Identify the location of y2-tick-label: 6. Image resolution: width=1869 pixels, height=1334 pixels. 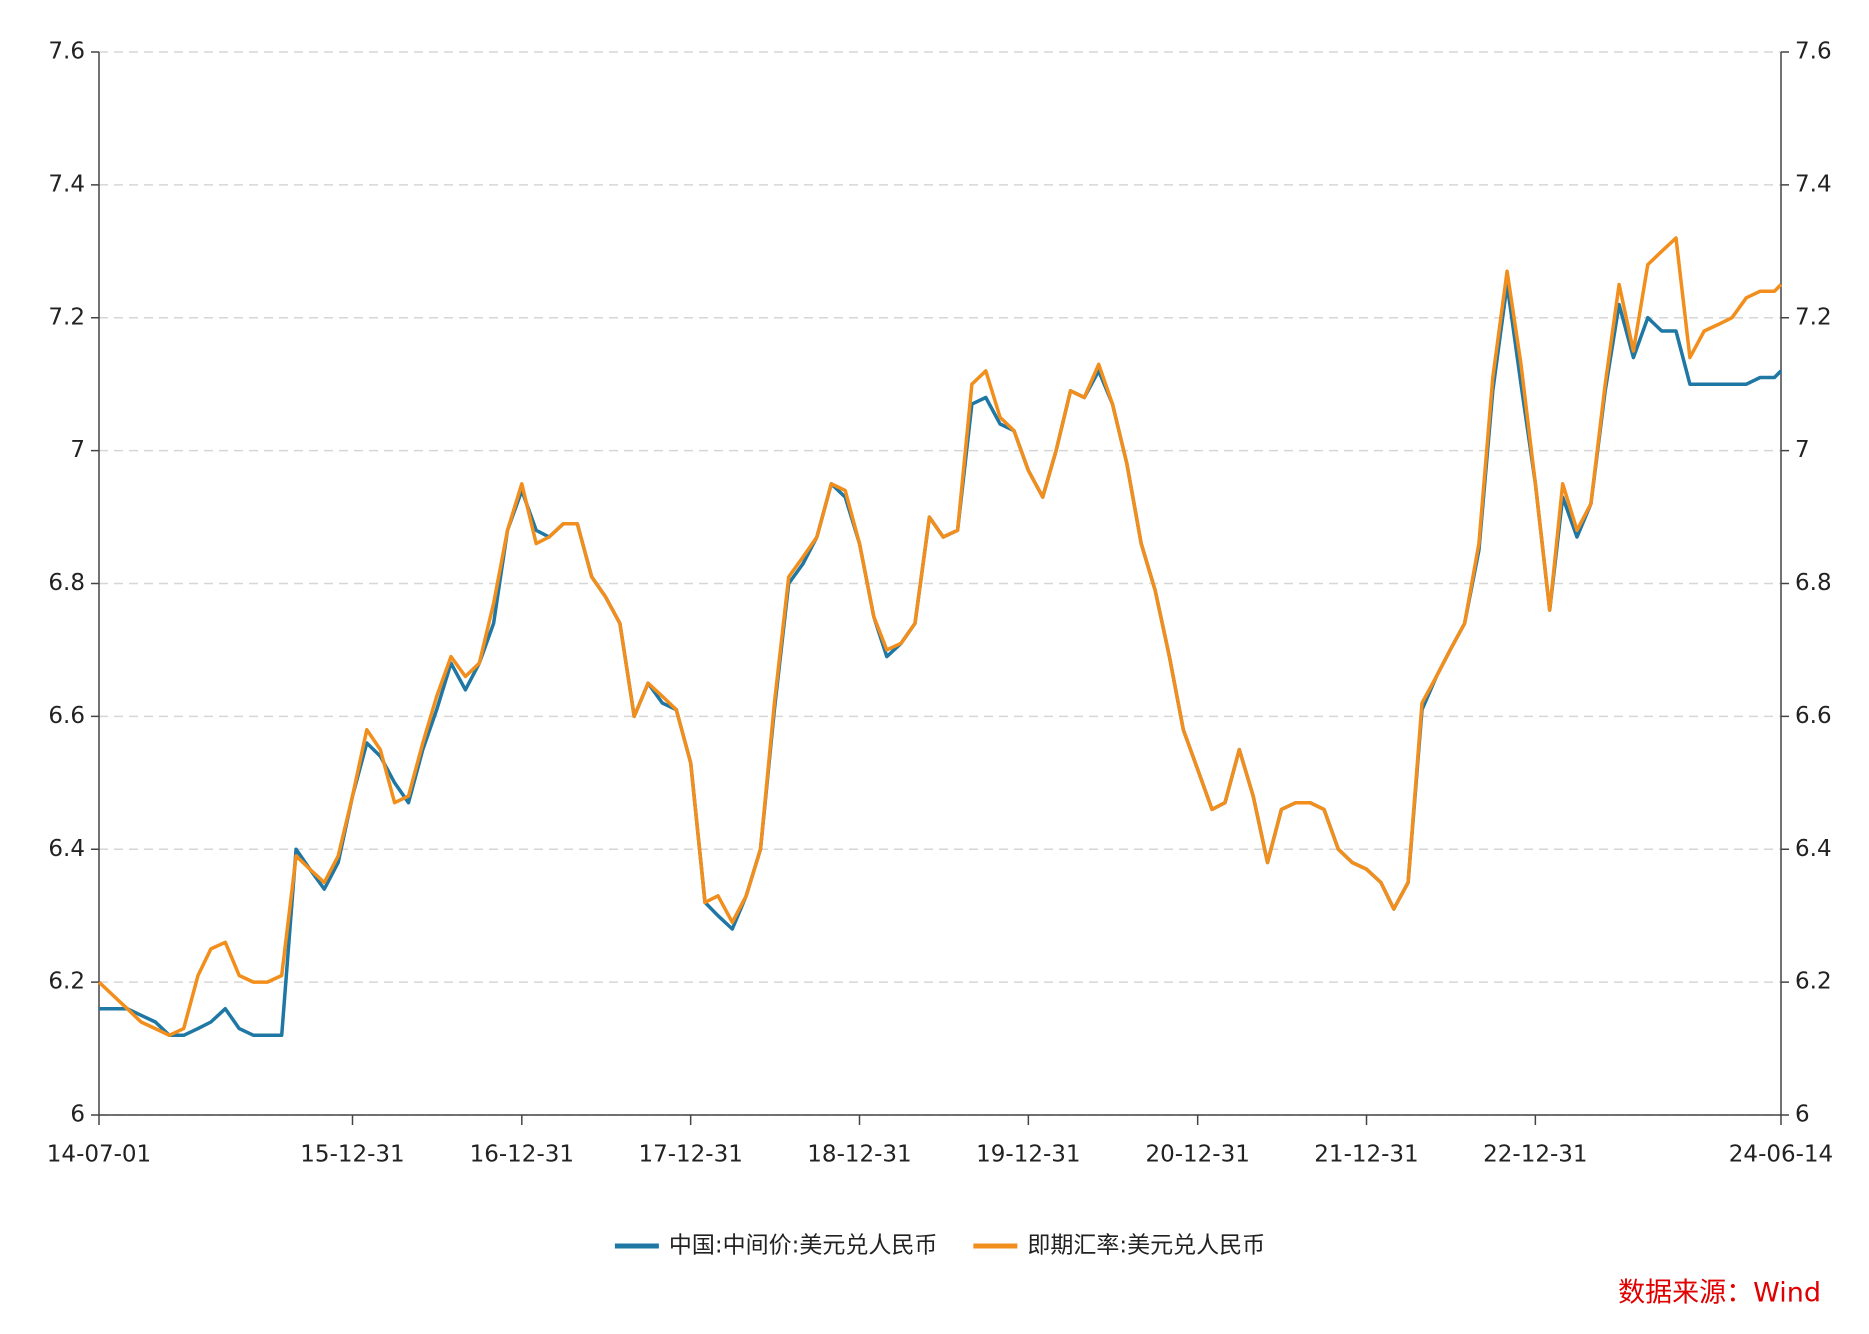
(1802, 1115).